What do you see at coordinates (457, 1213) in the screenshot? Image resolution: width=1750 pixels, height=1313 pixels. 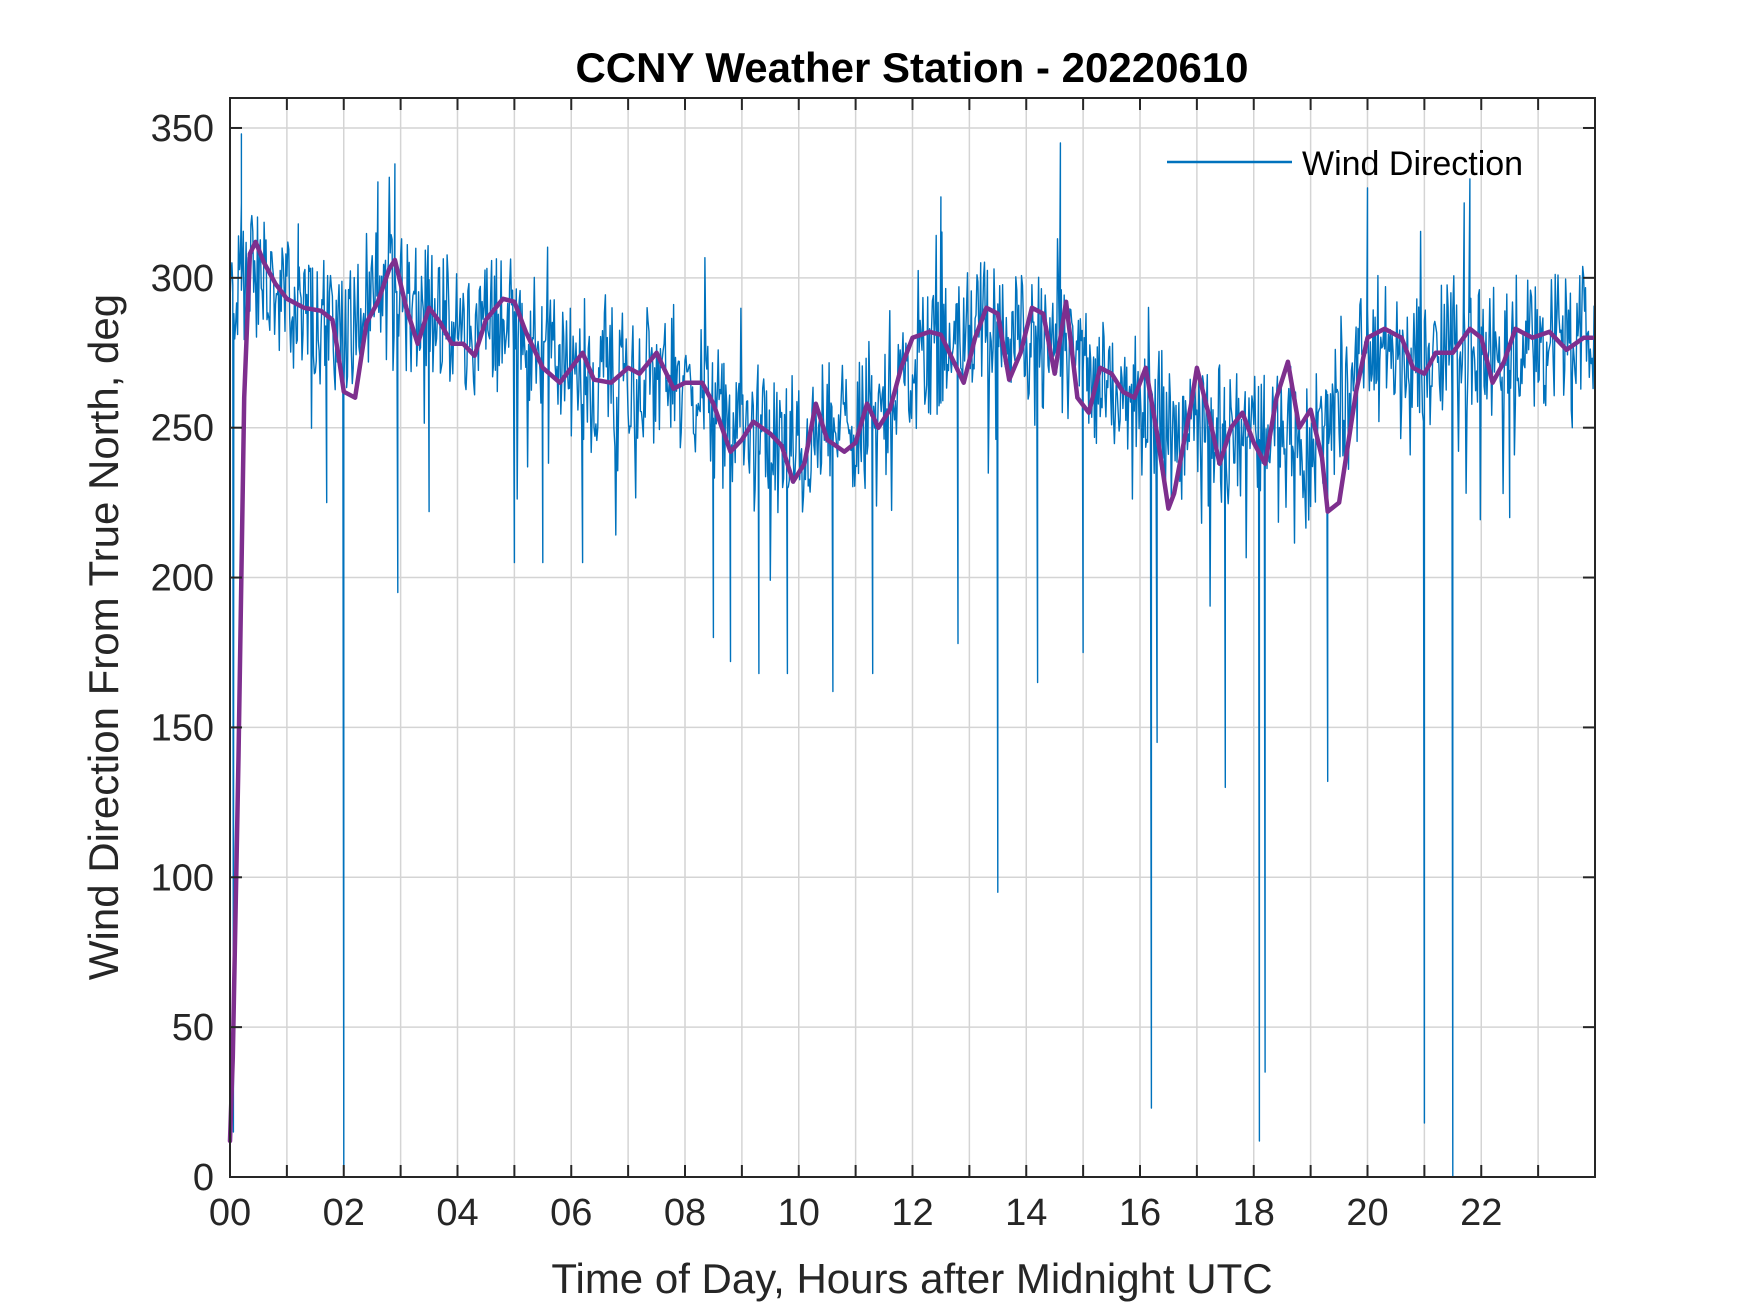 I see `x-tick-label: 04` at bounding box center [457, 1213].